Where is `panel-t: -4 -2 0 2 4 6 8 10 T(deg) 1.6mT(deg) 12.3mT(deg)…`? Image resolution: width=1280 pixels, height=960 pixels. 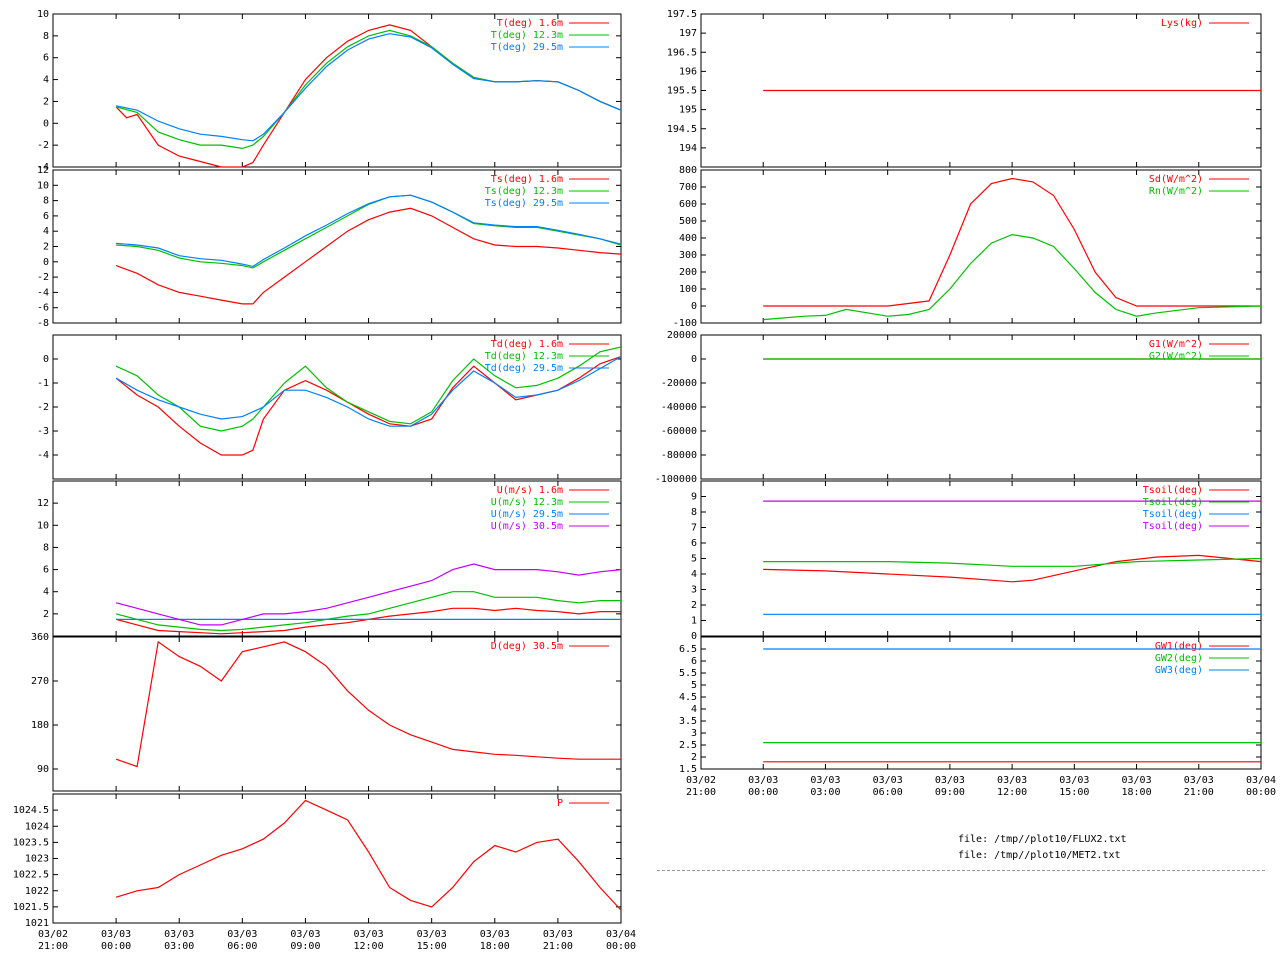
panel-t: -4 -2 0 2 4 6 8 10 T(deg) 1.6mT(deg) 12.3mT(deg)… is located at coordinates (329, 91).